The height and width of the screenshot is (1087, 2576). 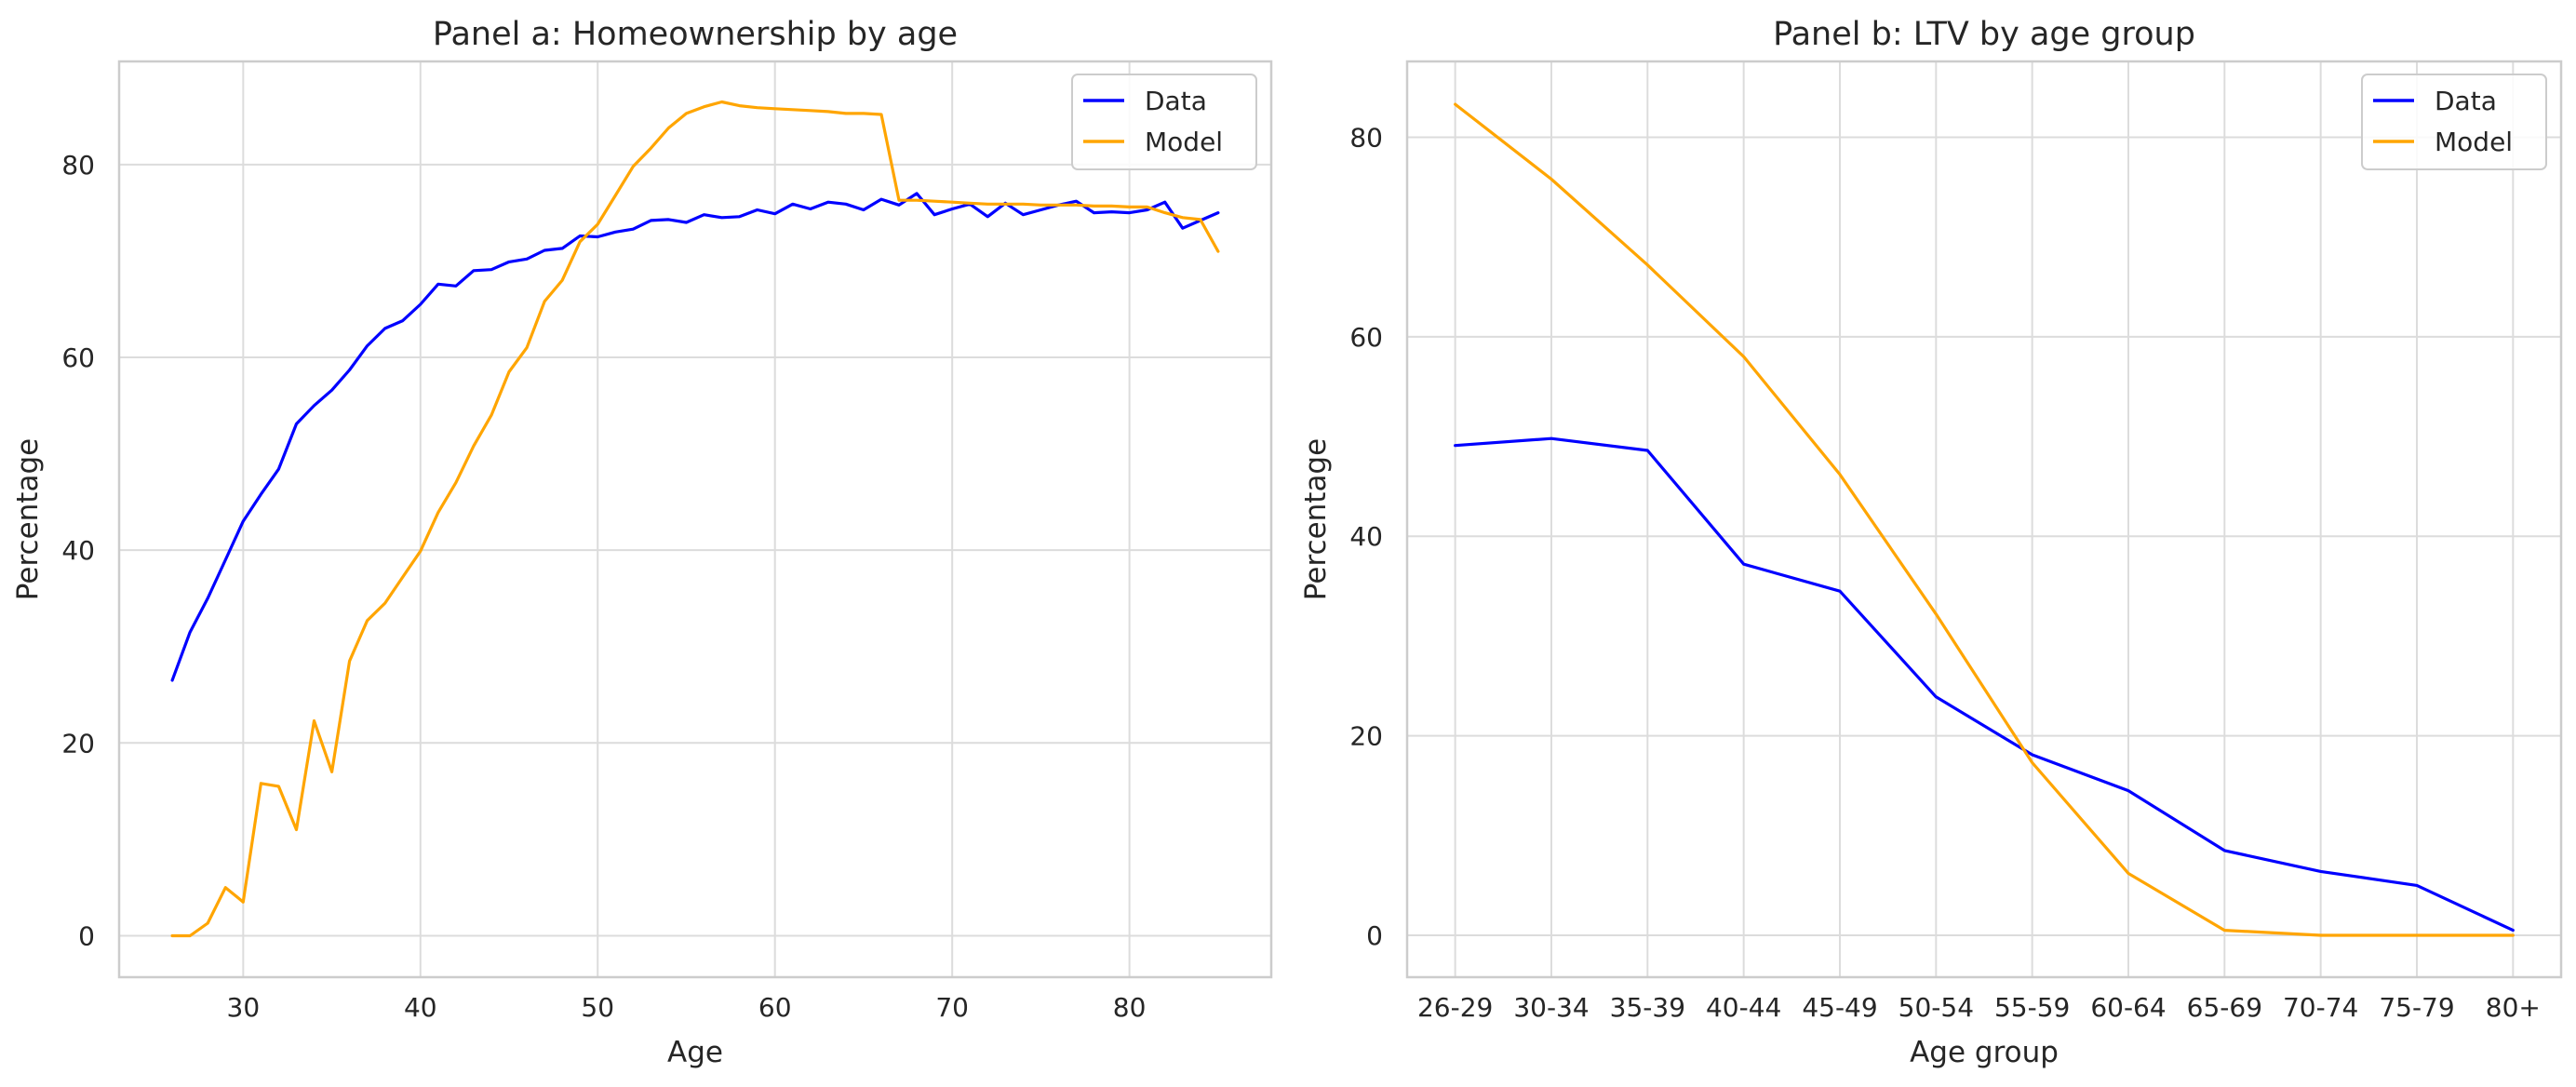 I want to click on panel-b-x-tick-label: 75-79, so click(x=2416, y=1007).